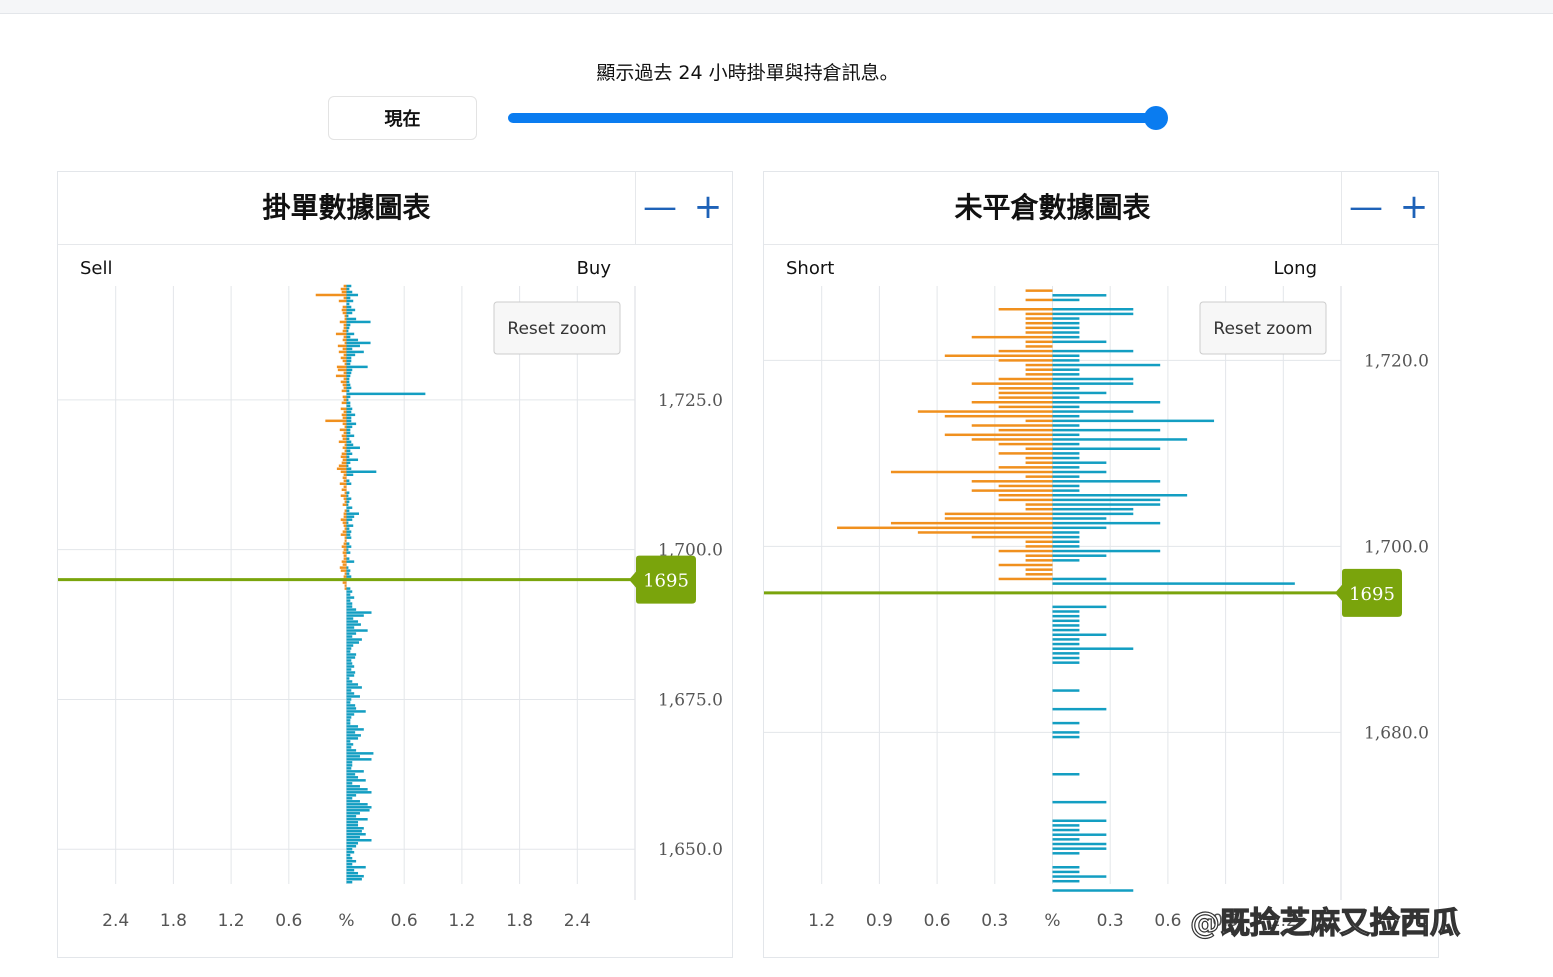 The height and width of the screenshot is (977, 1553). I want to click on now-button: 現在, so click(402, 118).